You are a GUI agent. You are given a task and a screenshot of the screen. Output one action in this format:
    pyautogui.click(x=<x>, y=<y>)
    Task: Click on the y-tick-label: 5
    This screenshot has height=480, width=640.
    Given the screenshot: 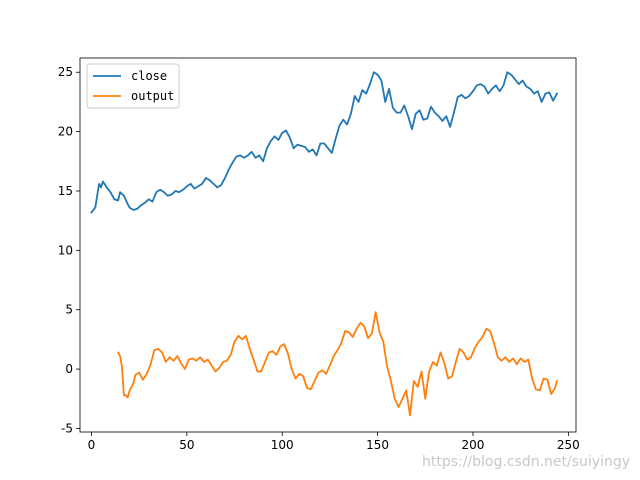 What is the action you would take?
    pyautogui.click(x=69, y=310)
    